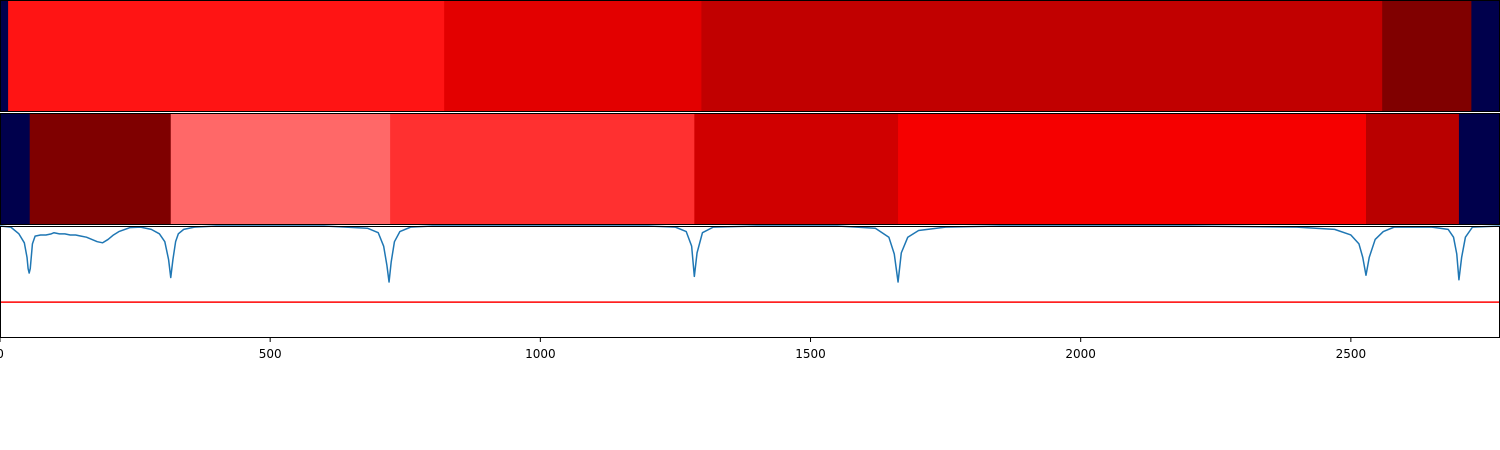 The image size is (1500, 450). Describe the element at coordinates (1080, 354) in the screenshot. I see `x-tick-label-2000: 2000` at that location.